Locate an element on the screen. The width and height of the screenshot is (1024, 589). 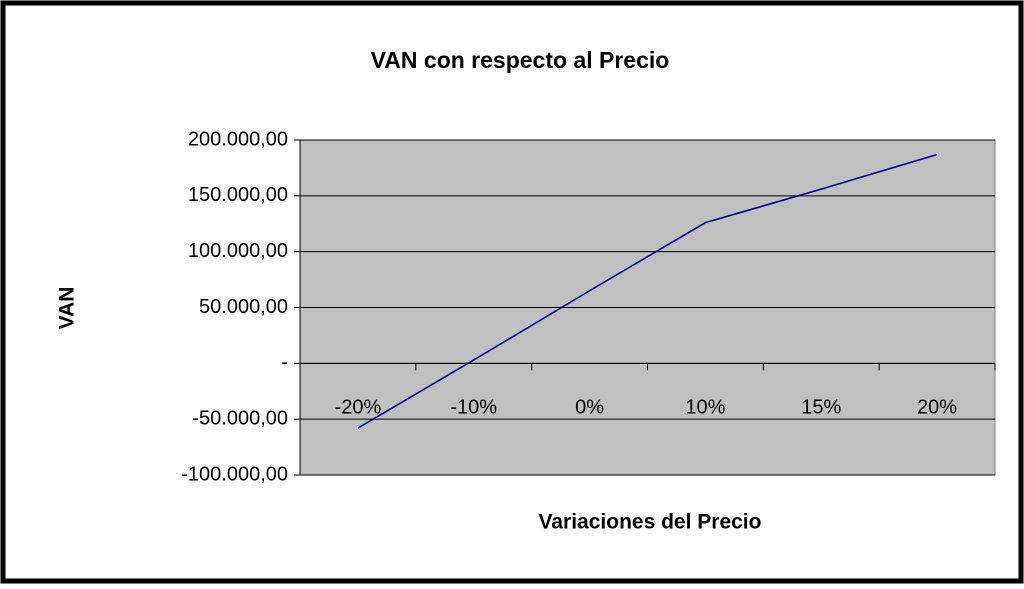
x-tick-label: 0% is located at coordinates (589, 408).